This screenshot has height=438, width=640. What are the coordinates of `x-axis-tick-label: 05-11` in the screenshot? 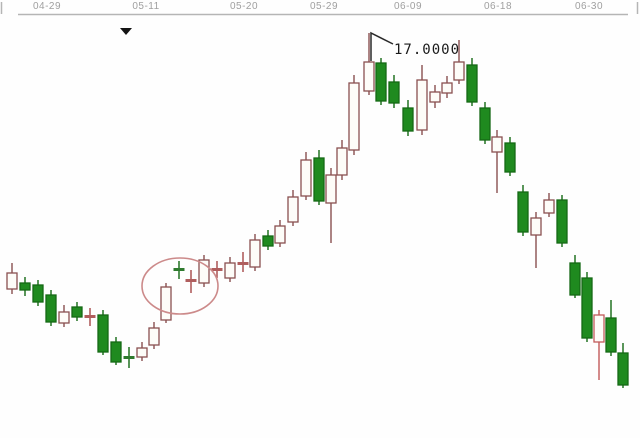 It's located at (146, 6).